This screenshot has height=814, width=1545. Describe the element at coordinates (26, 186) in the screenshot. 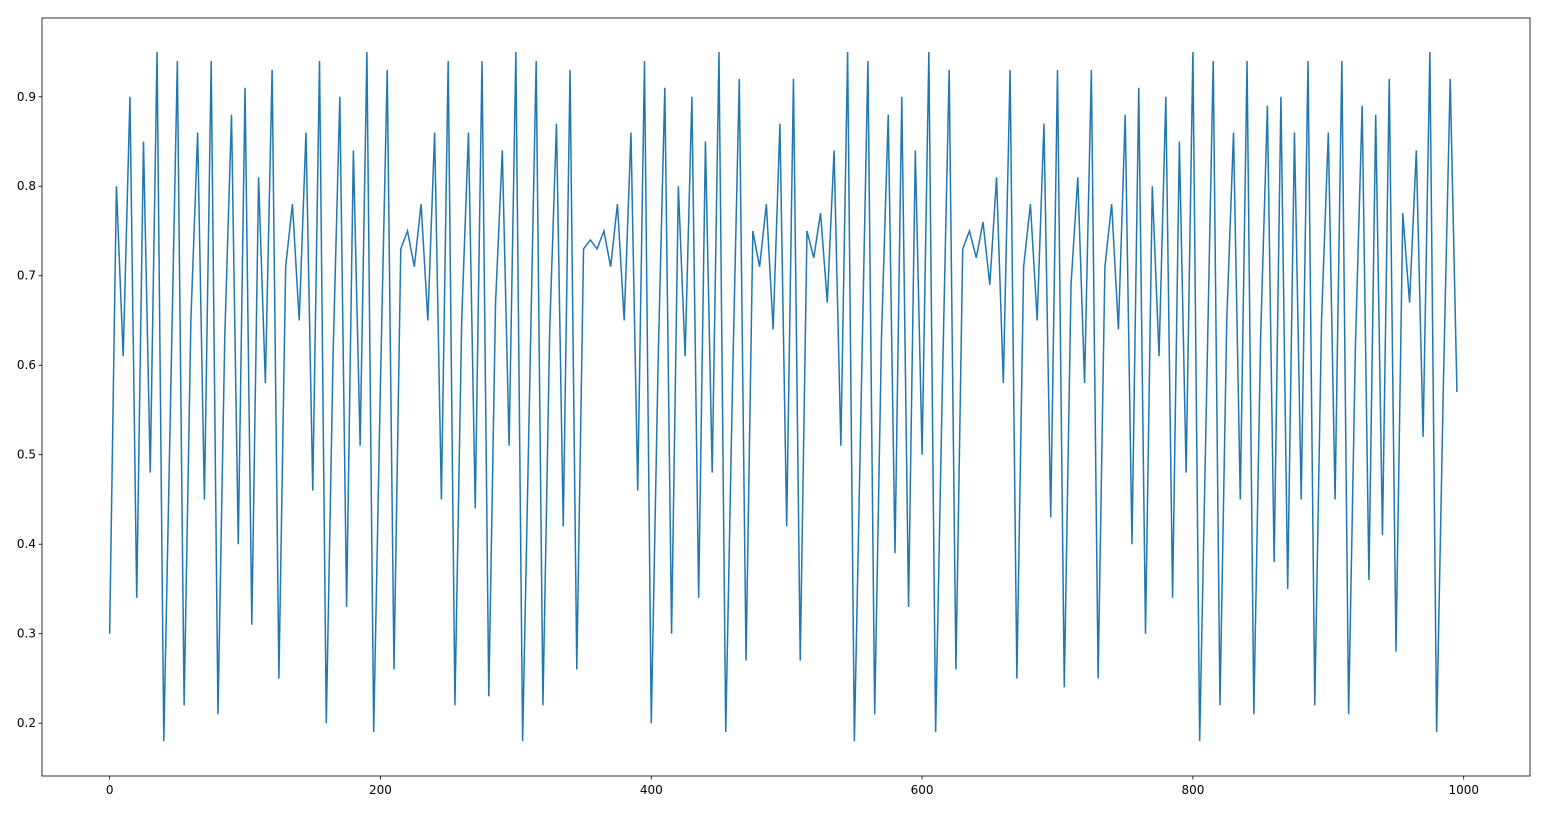

I see `y-tick-label: 0.8` at that location.